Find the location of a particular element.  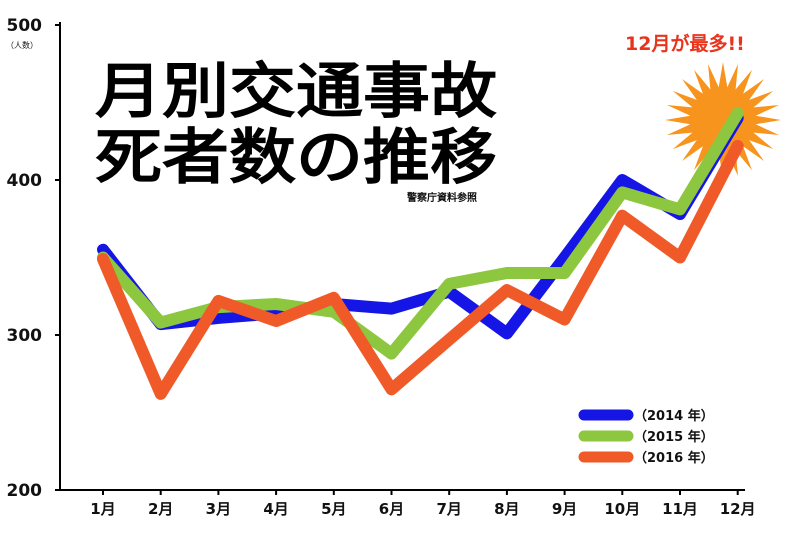

x-tick-label: 9月 is located at coordinates (564, 509).